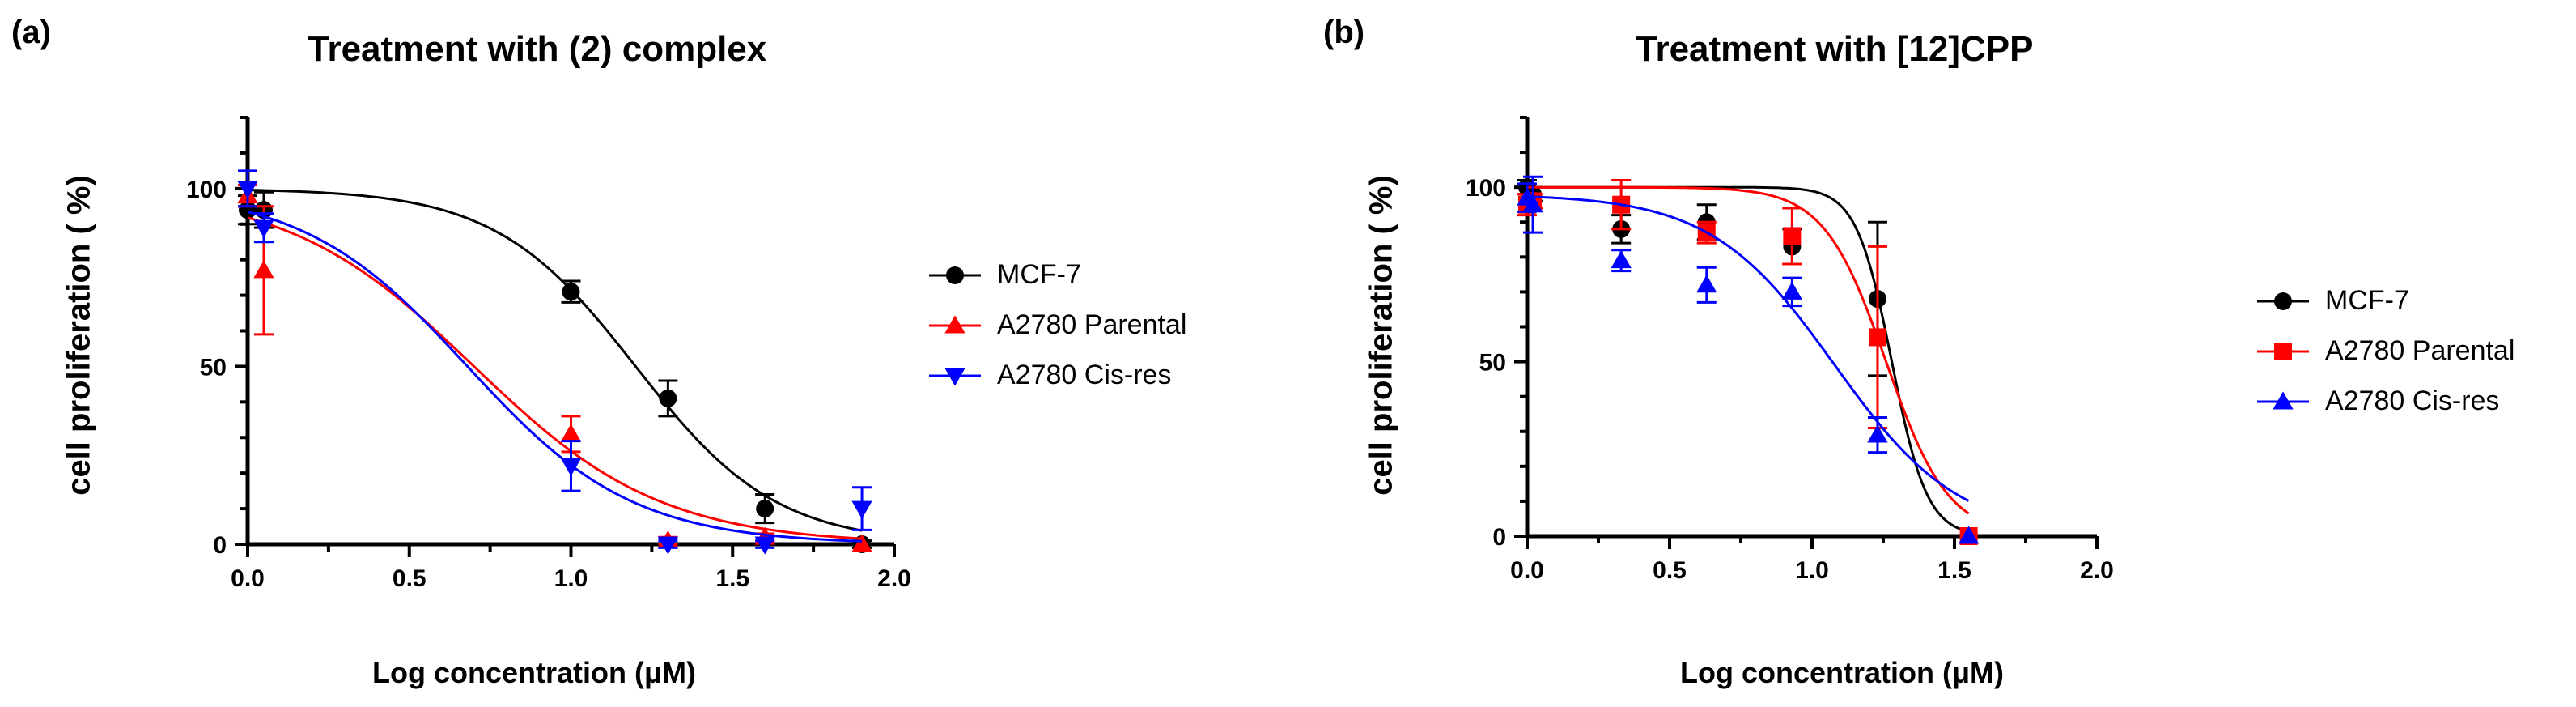  I want to click on chart-title: Treatment with (2) complex, so click(537, 49).